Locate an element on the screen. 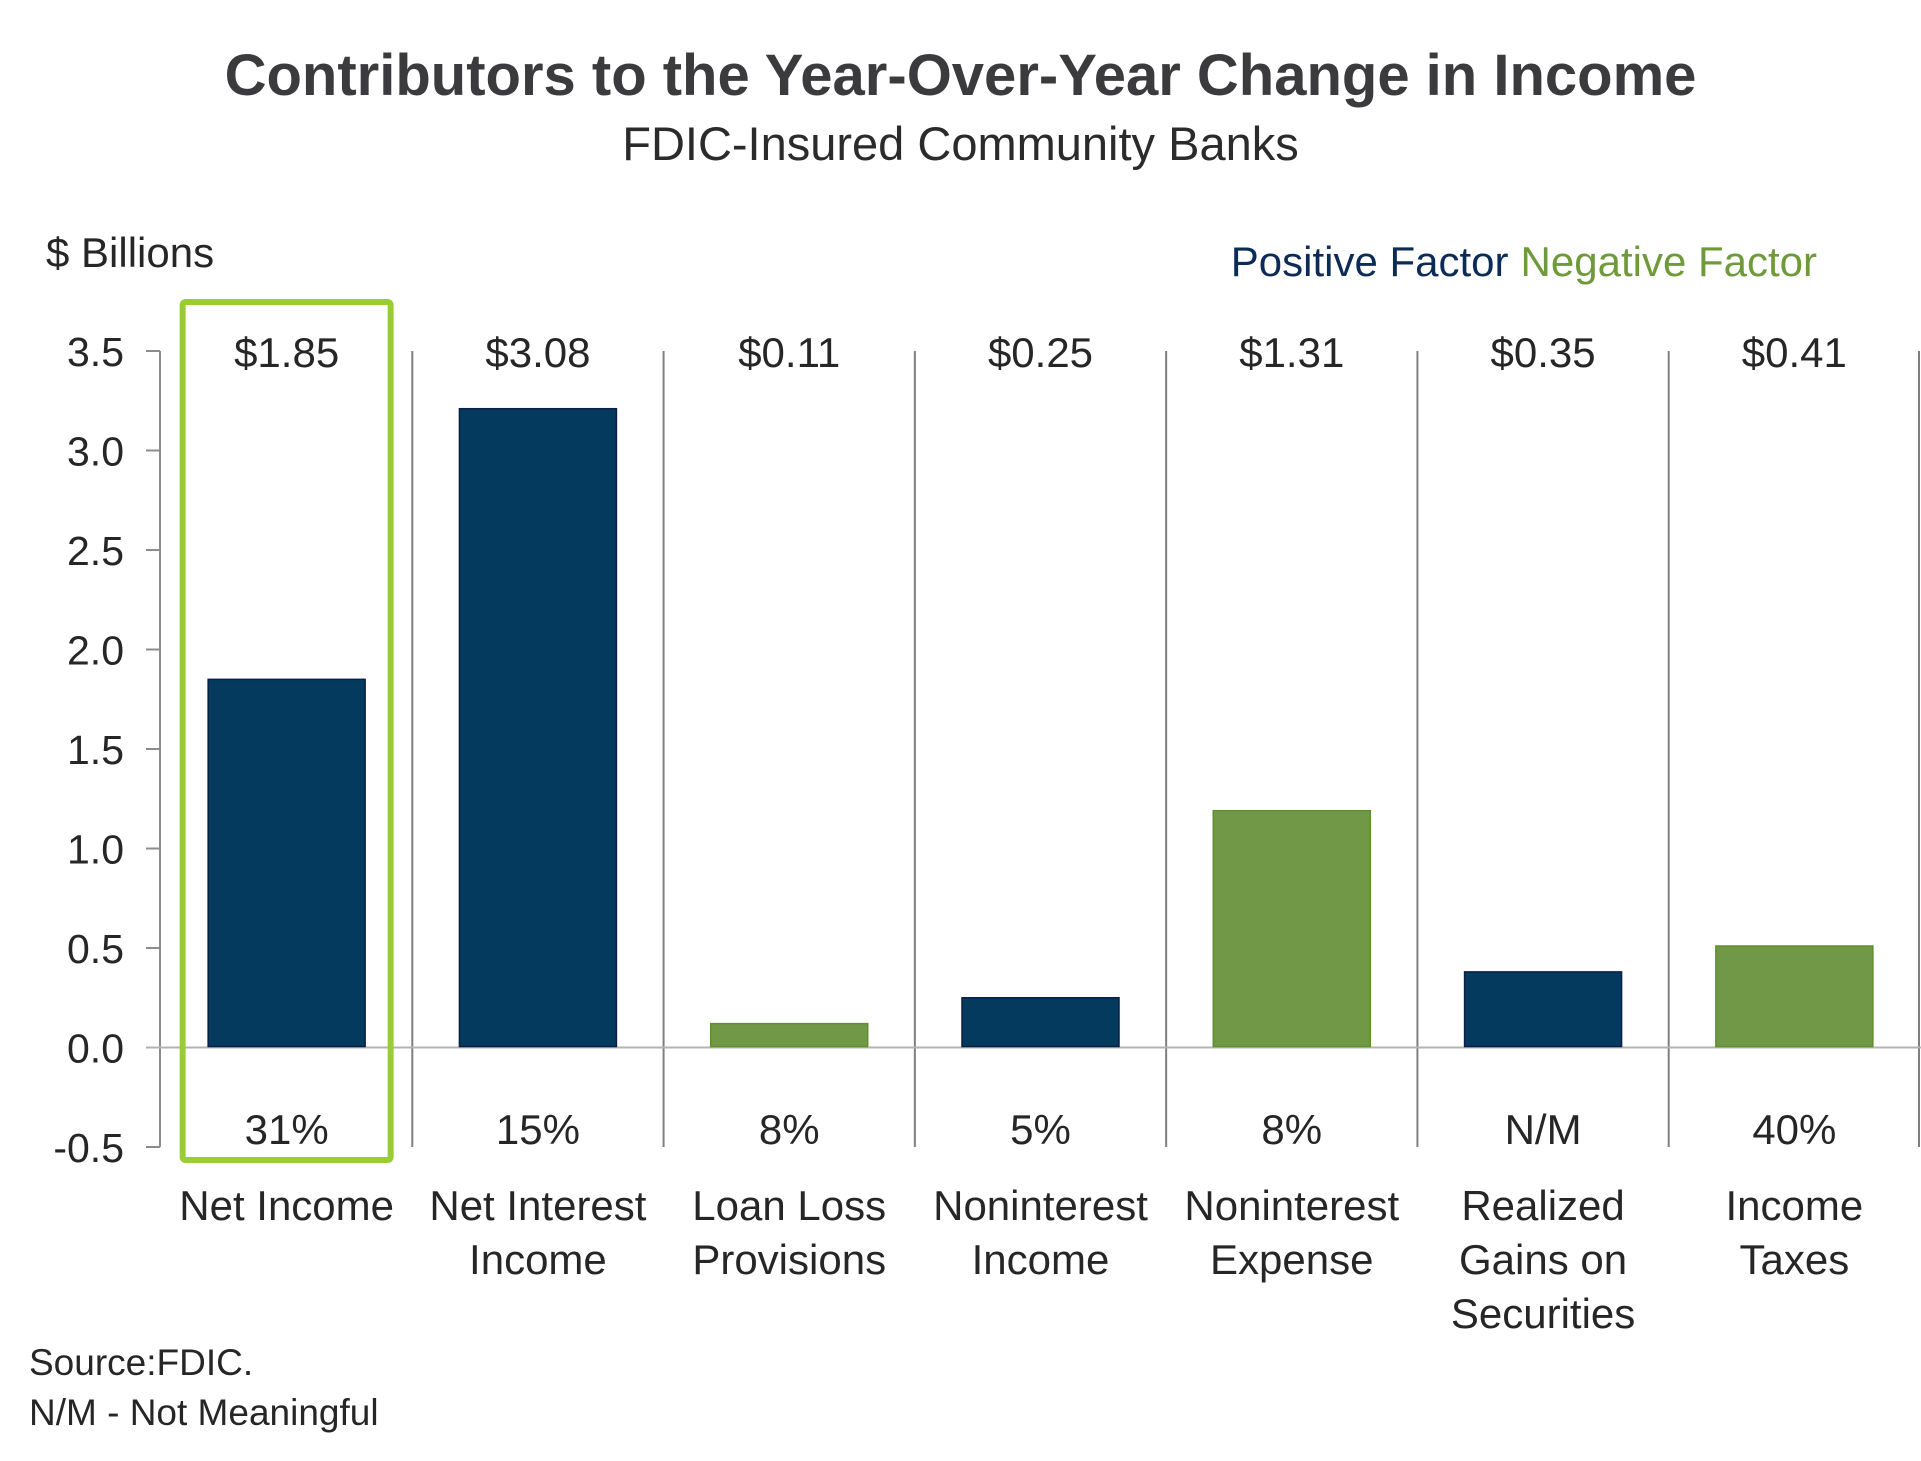  x-category-label: Loan Loss is located at coordinates (789, 1205).